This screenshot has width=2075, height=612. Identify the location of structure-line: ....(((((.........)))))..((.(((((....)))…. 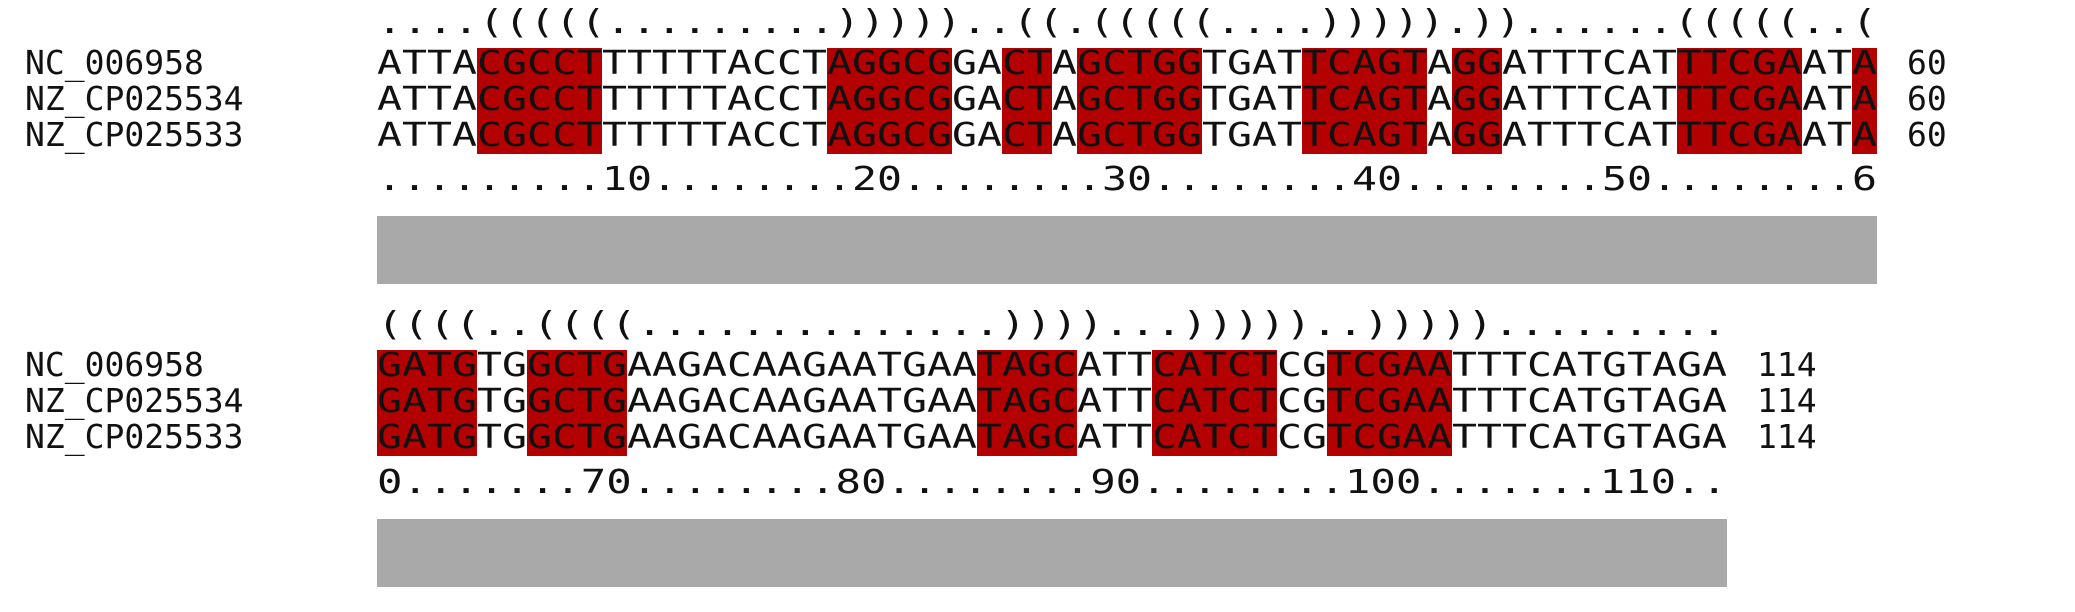
(1127, 21).